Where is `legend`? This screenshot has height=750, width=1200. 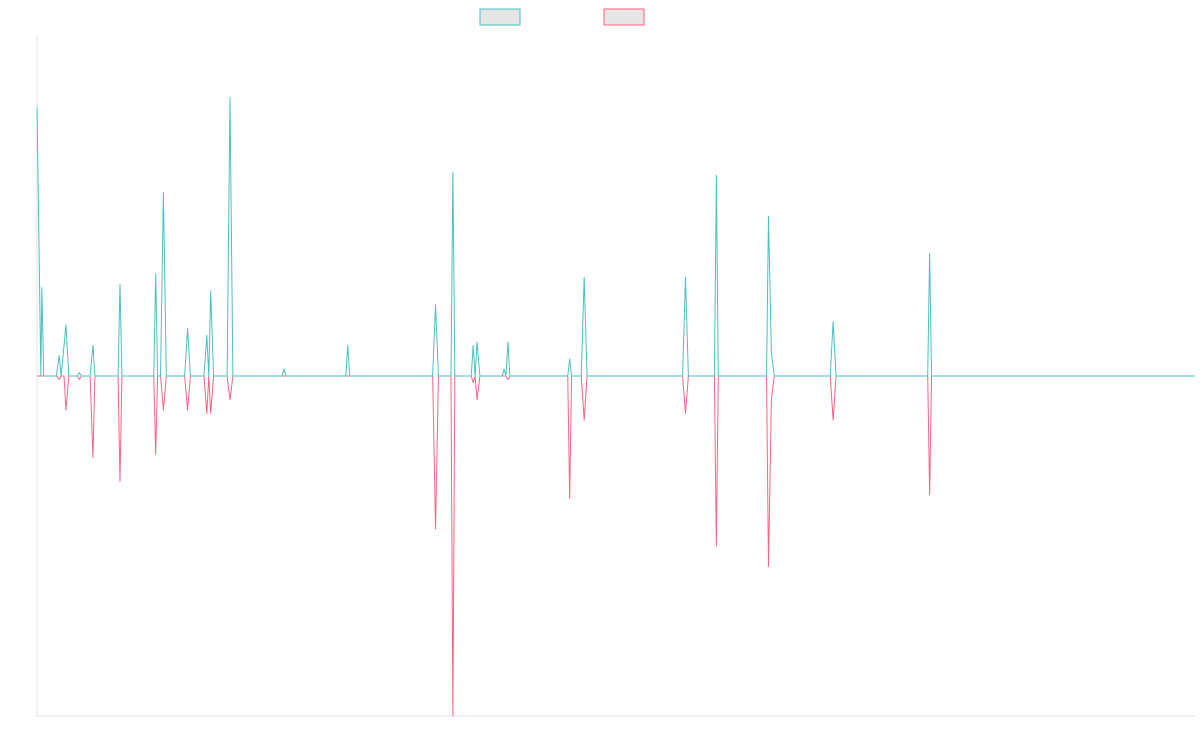 legend is located at coordinates (562, 17).